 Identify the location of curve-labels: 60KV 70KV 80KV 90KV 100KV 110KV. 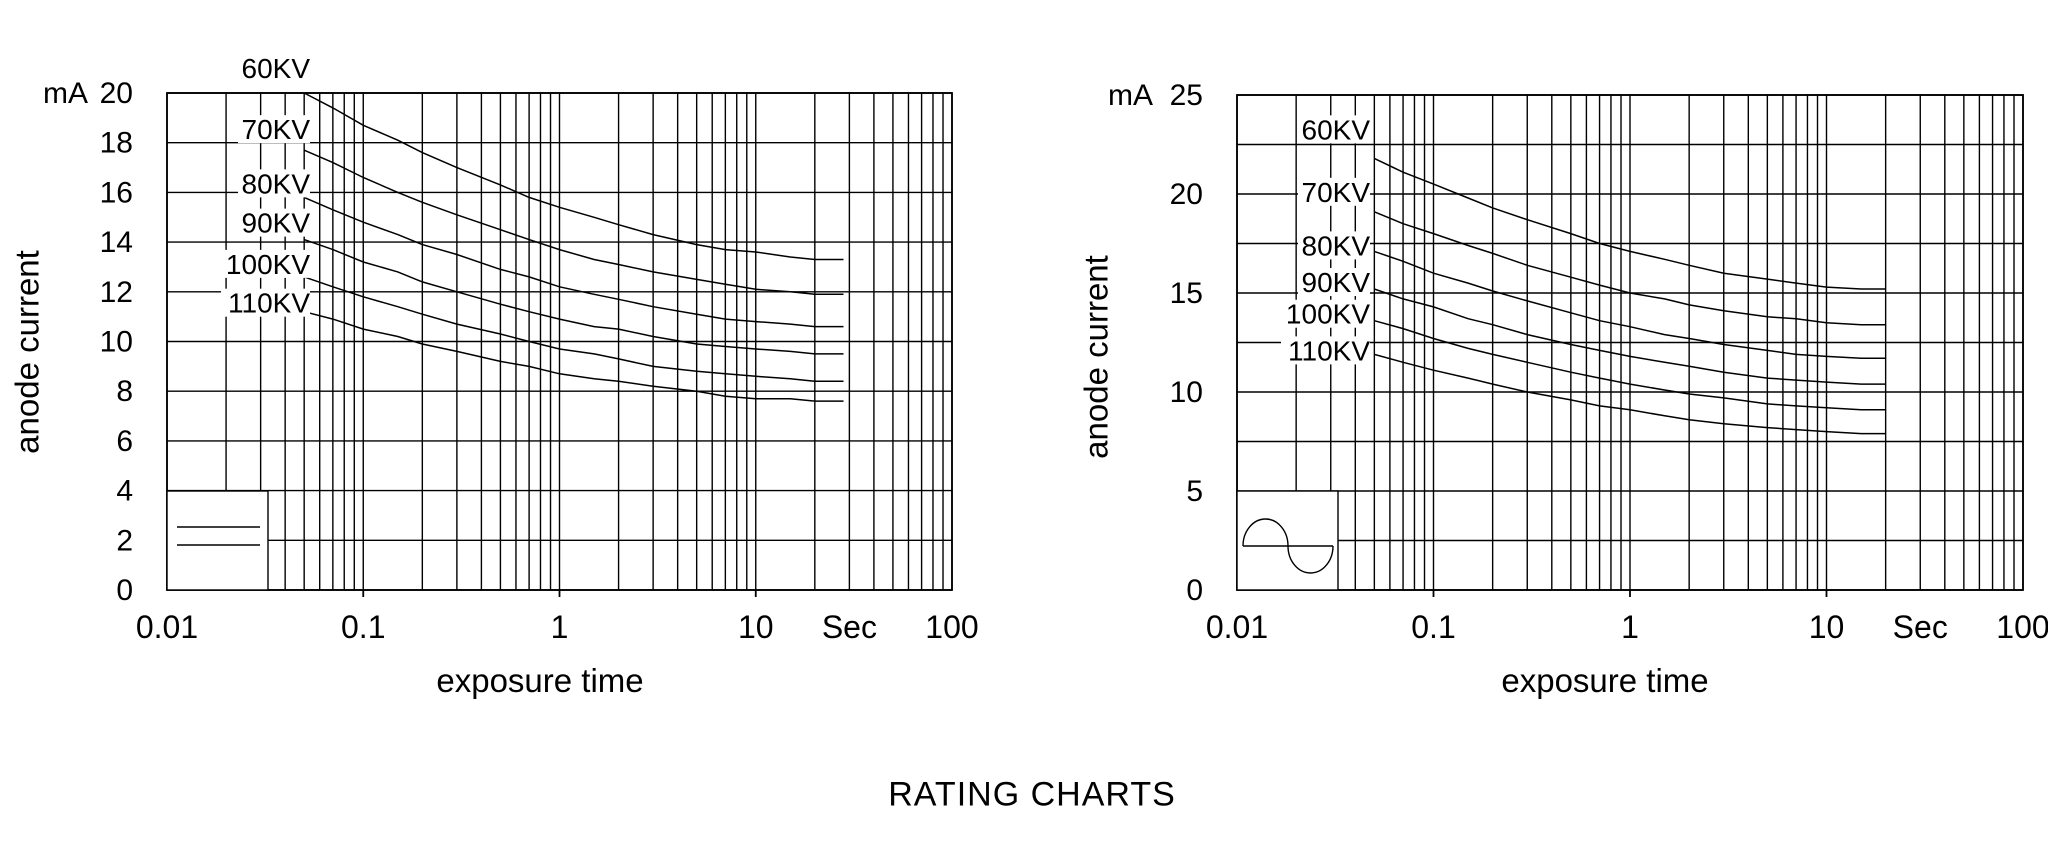
(265, 186).